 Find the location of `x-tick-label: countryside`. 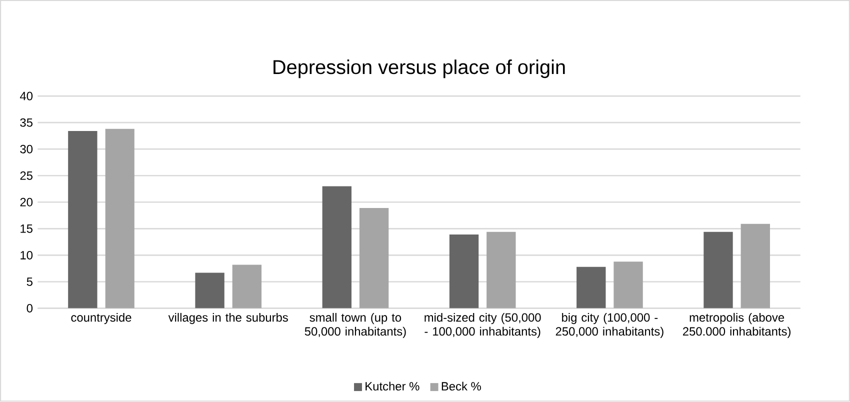

x-tick-label: countryside is located at coordinates (101, 318).